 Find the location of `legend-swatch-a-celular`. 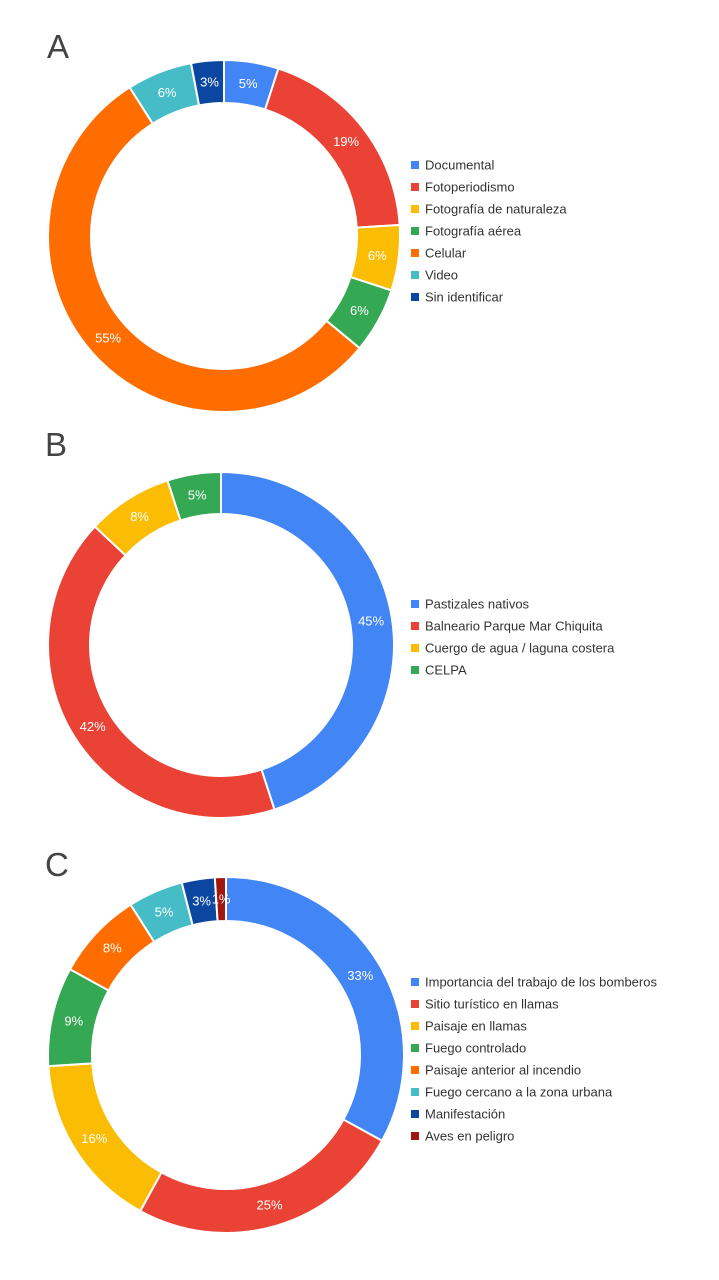

legend-swatch-a-celular is located at coordinates (415, 253).